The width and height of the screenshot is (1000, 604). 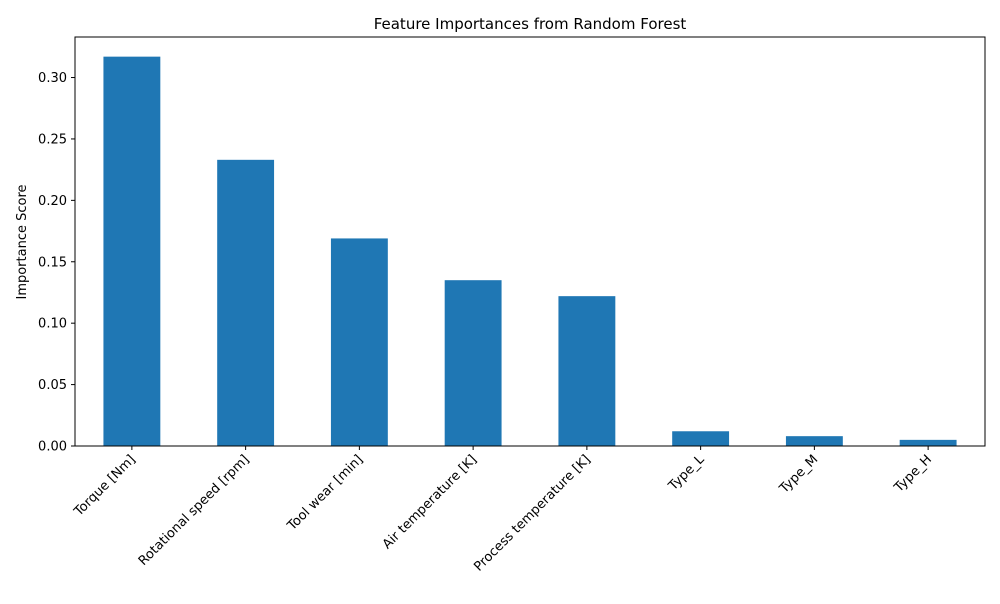 What do you see at coordinates (798, 474) in the screenshot?
I see `x-tick-label: Type_M` at bounding box center [798, 474].